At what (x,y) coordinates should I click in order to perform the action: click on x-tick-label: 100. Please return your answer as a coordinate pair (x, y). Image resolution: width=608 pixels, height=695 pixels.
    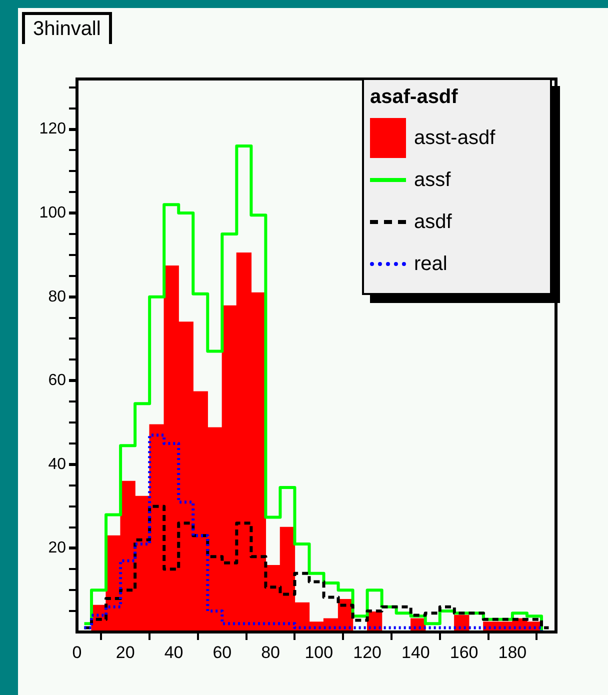
    Looking at the image, I should click on (319, 652).